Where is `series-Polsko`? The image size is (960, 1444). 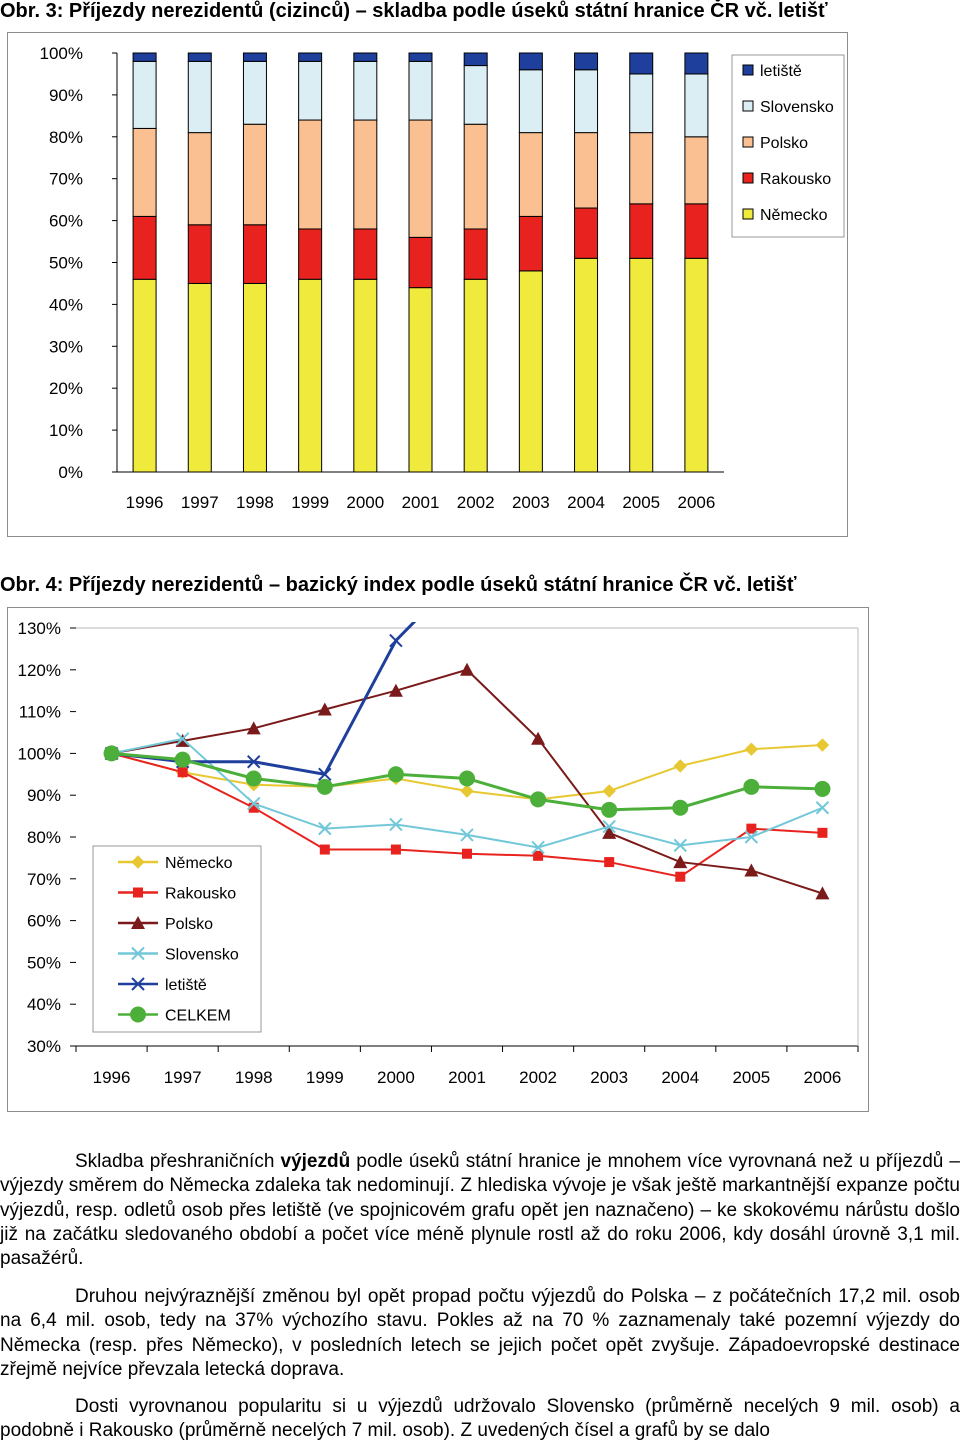 series-Polsko is located at coordinates (467, 781).